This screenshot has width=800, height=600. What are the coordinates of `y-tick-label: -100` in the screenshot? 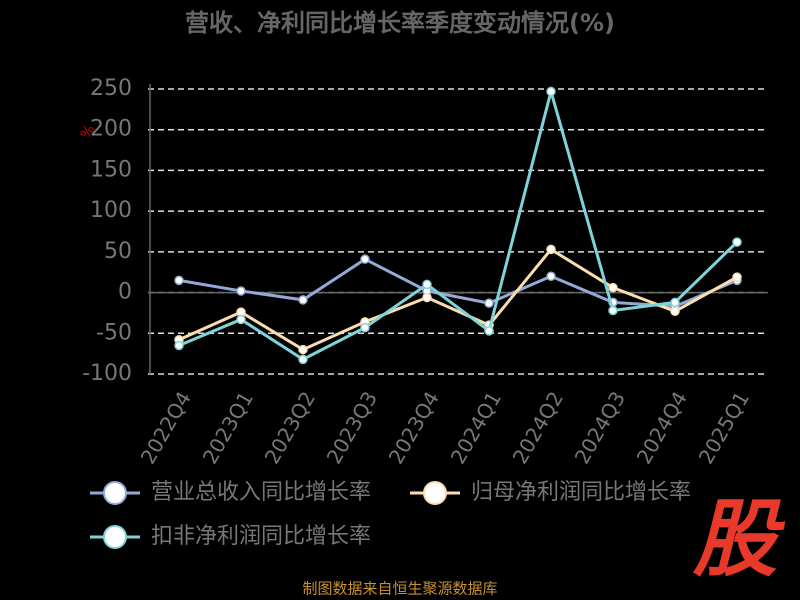 It's located at (107, 373).